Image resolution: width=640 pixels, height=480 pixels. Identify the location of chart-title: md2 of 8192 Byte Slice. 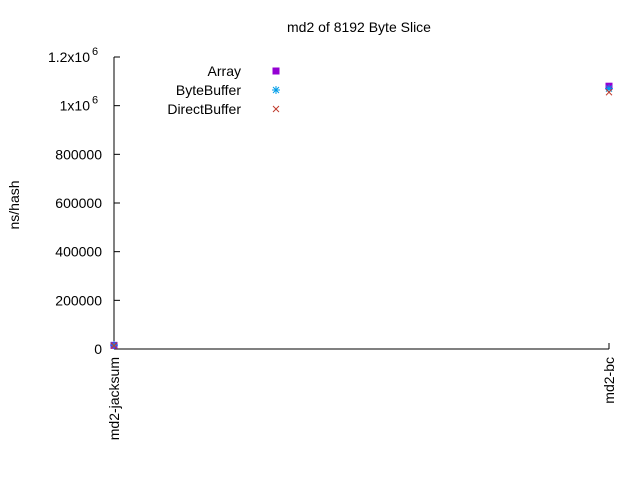
(359, 27).